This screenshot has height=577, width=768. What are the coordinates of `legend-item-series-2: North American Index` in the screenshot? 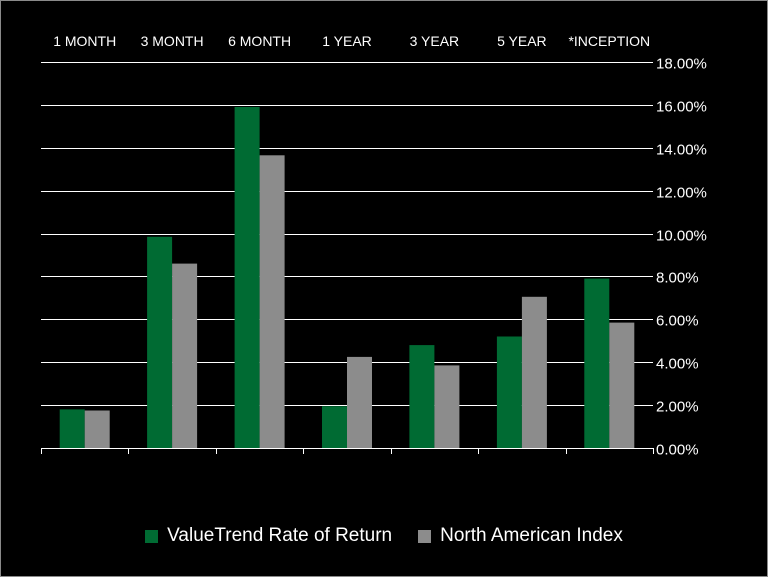 It's located at (520, 536).